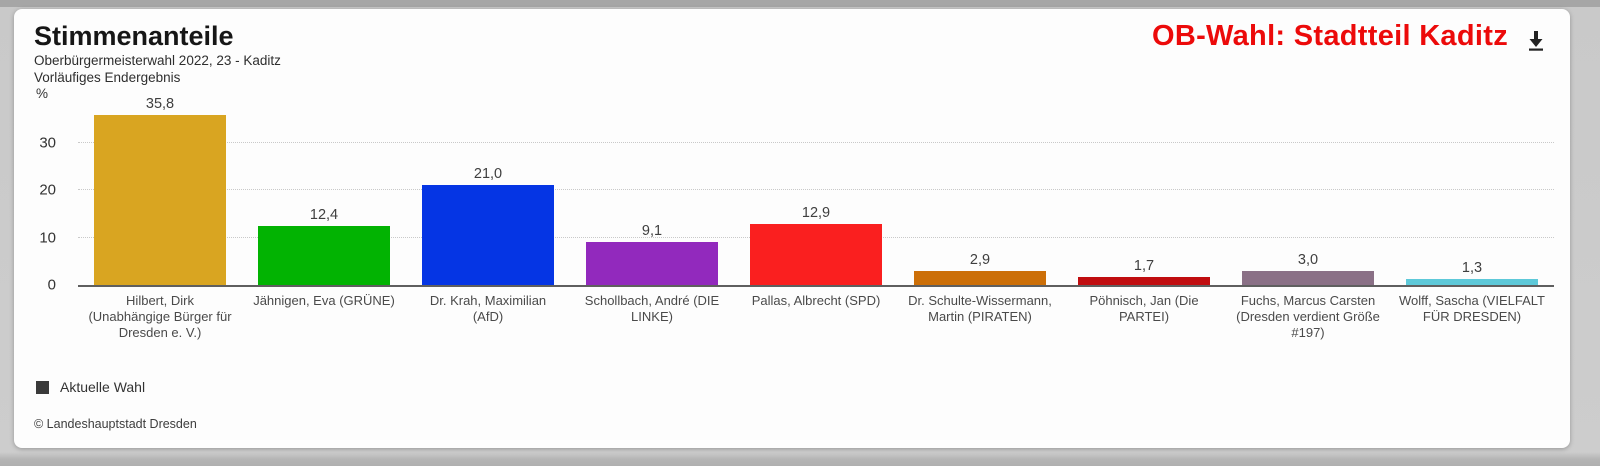 Image resolution: width=1600 pixels, height=466 pixels. What do you see at coordinates (1144, 176) in the screenshot?
I see `bar-slot: 1,7` at bounding box center [1144, 176].